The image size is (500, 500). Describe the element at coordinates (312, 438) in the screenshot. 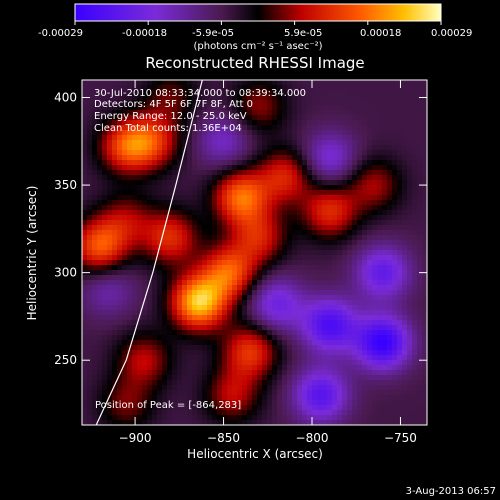

I see `x-tick-label: −800` at that location.